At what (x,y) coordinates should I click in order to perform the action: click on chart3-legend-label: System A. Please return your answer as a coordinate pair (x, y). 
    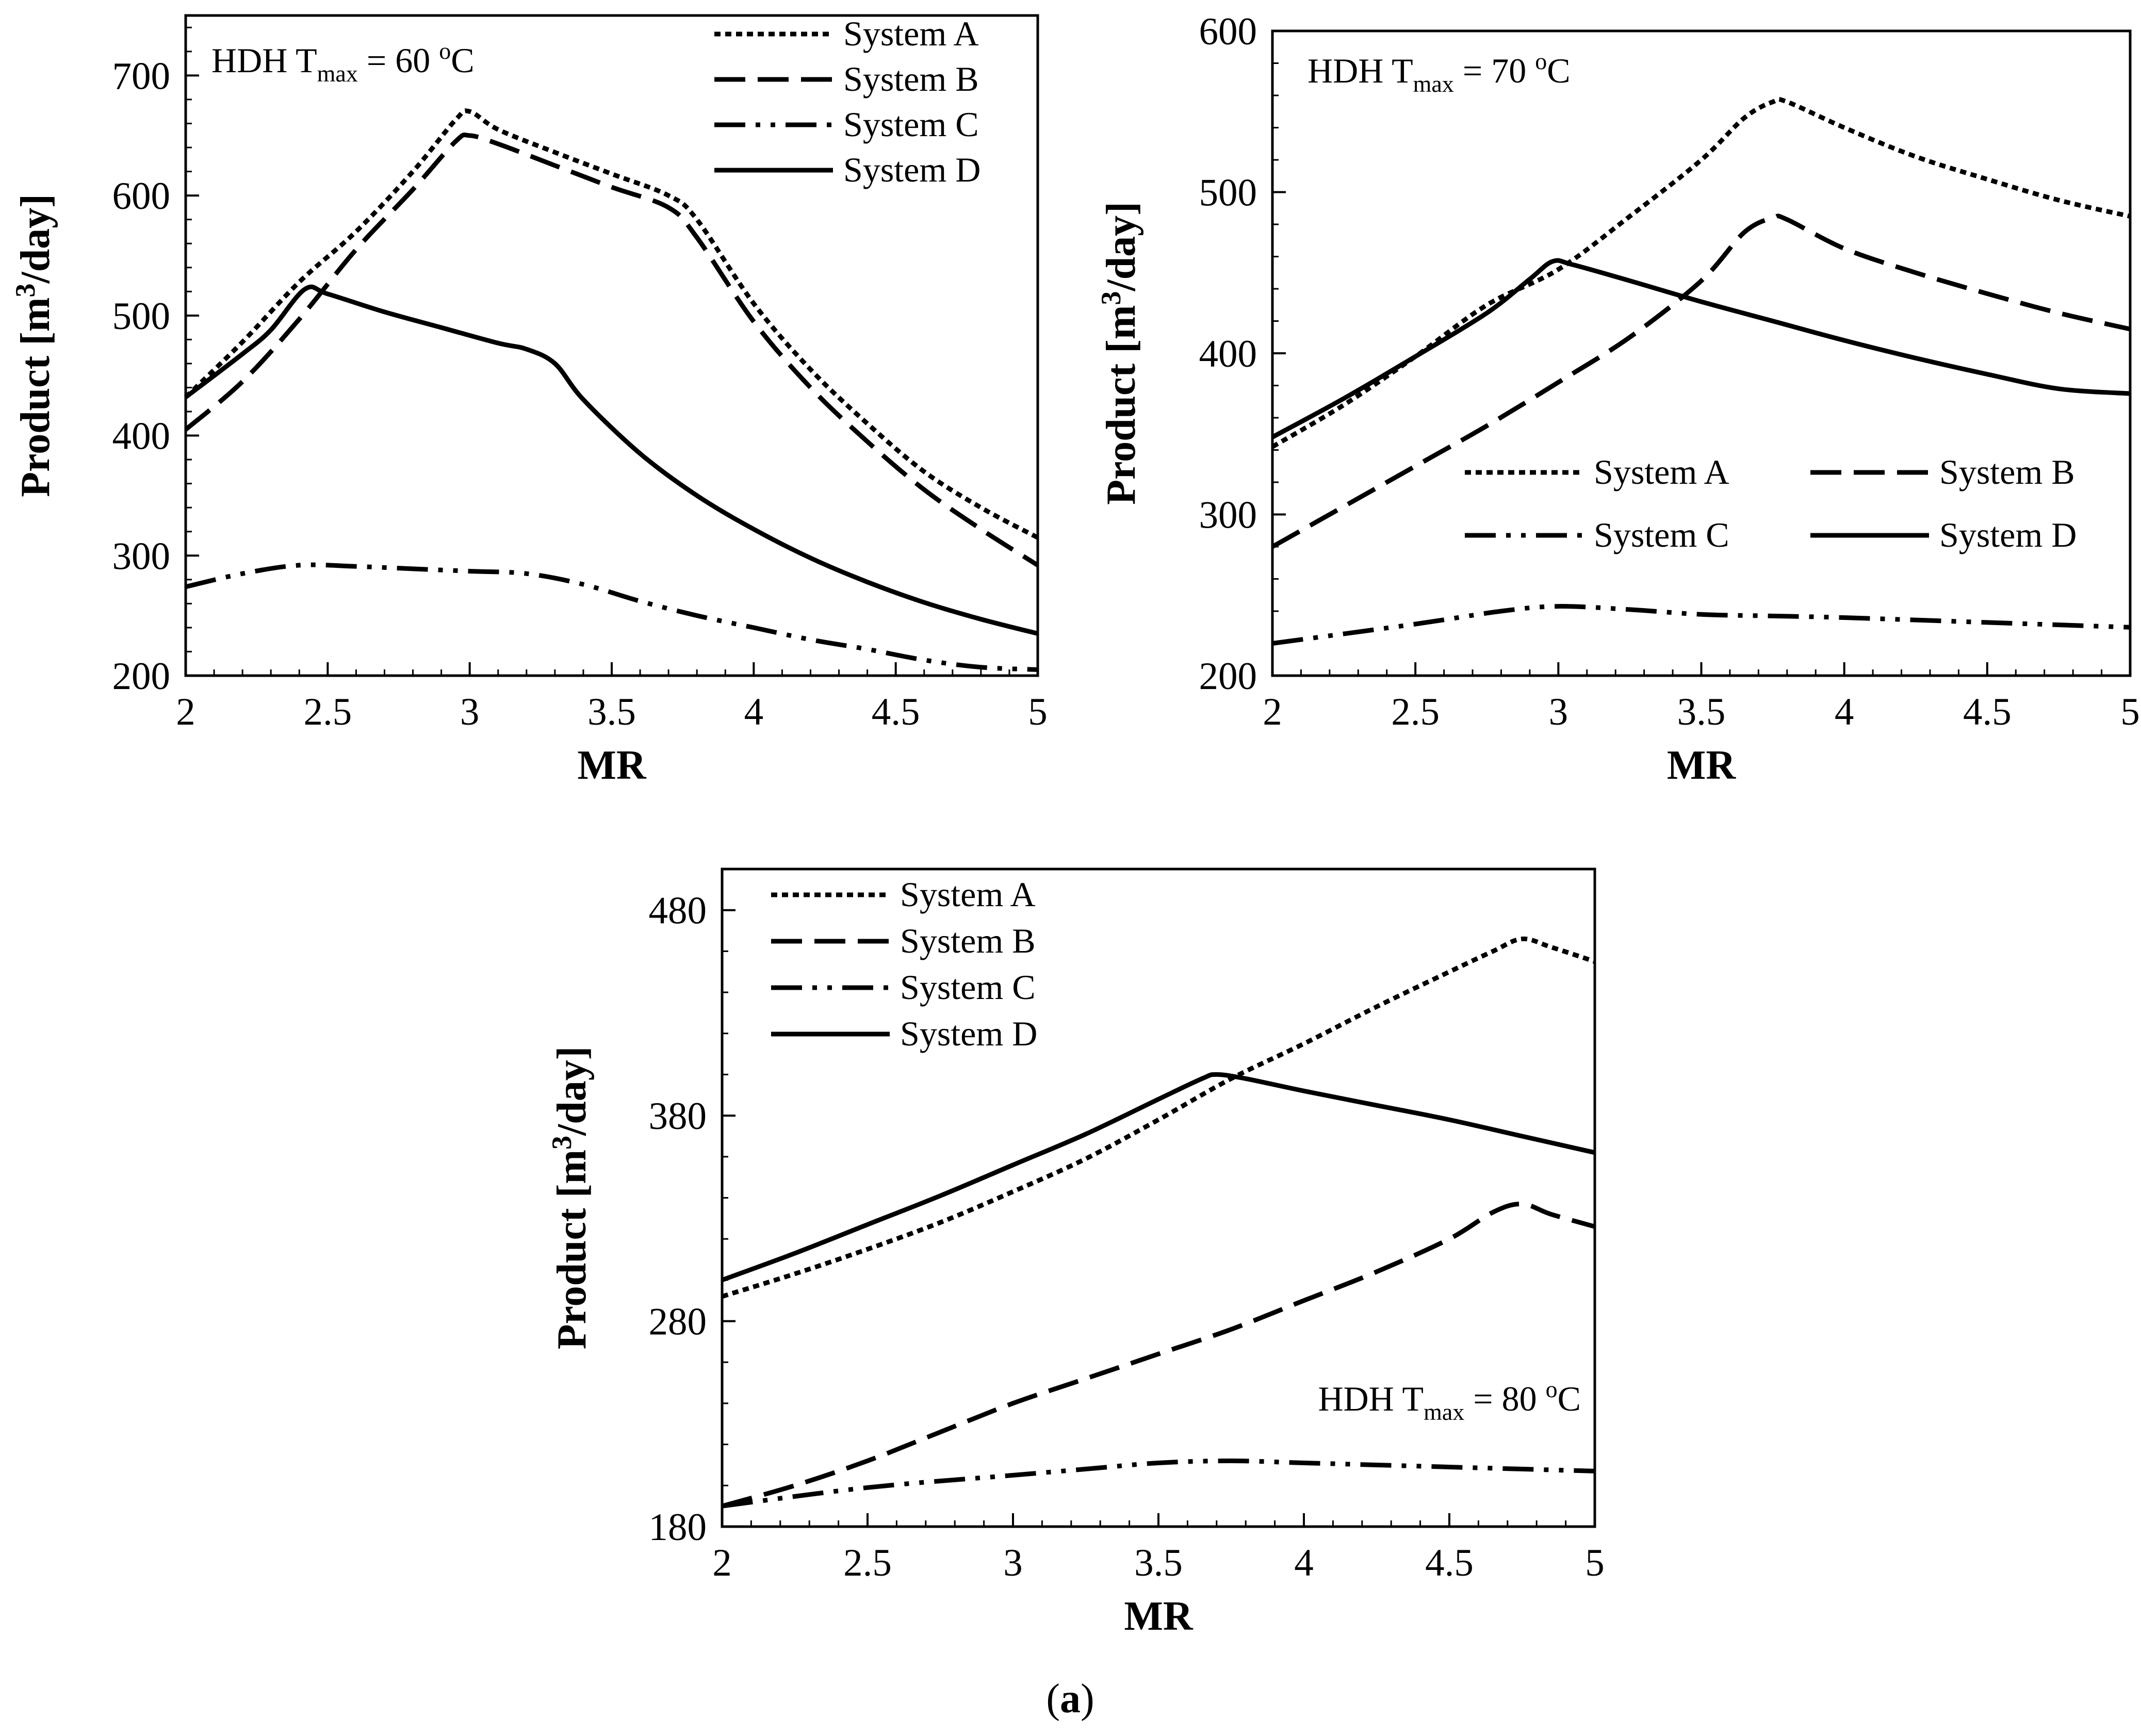
    Looking at the image, I should click on (968, 894).